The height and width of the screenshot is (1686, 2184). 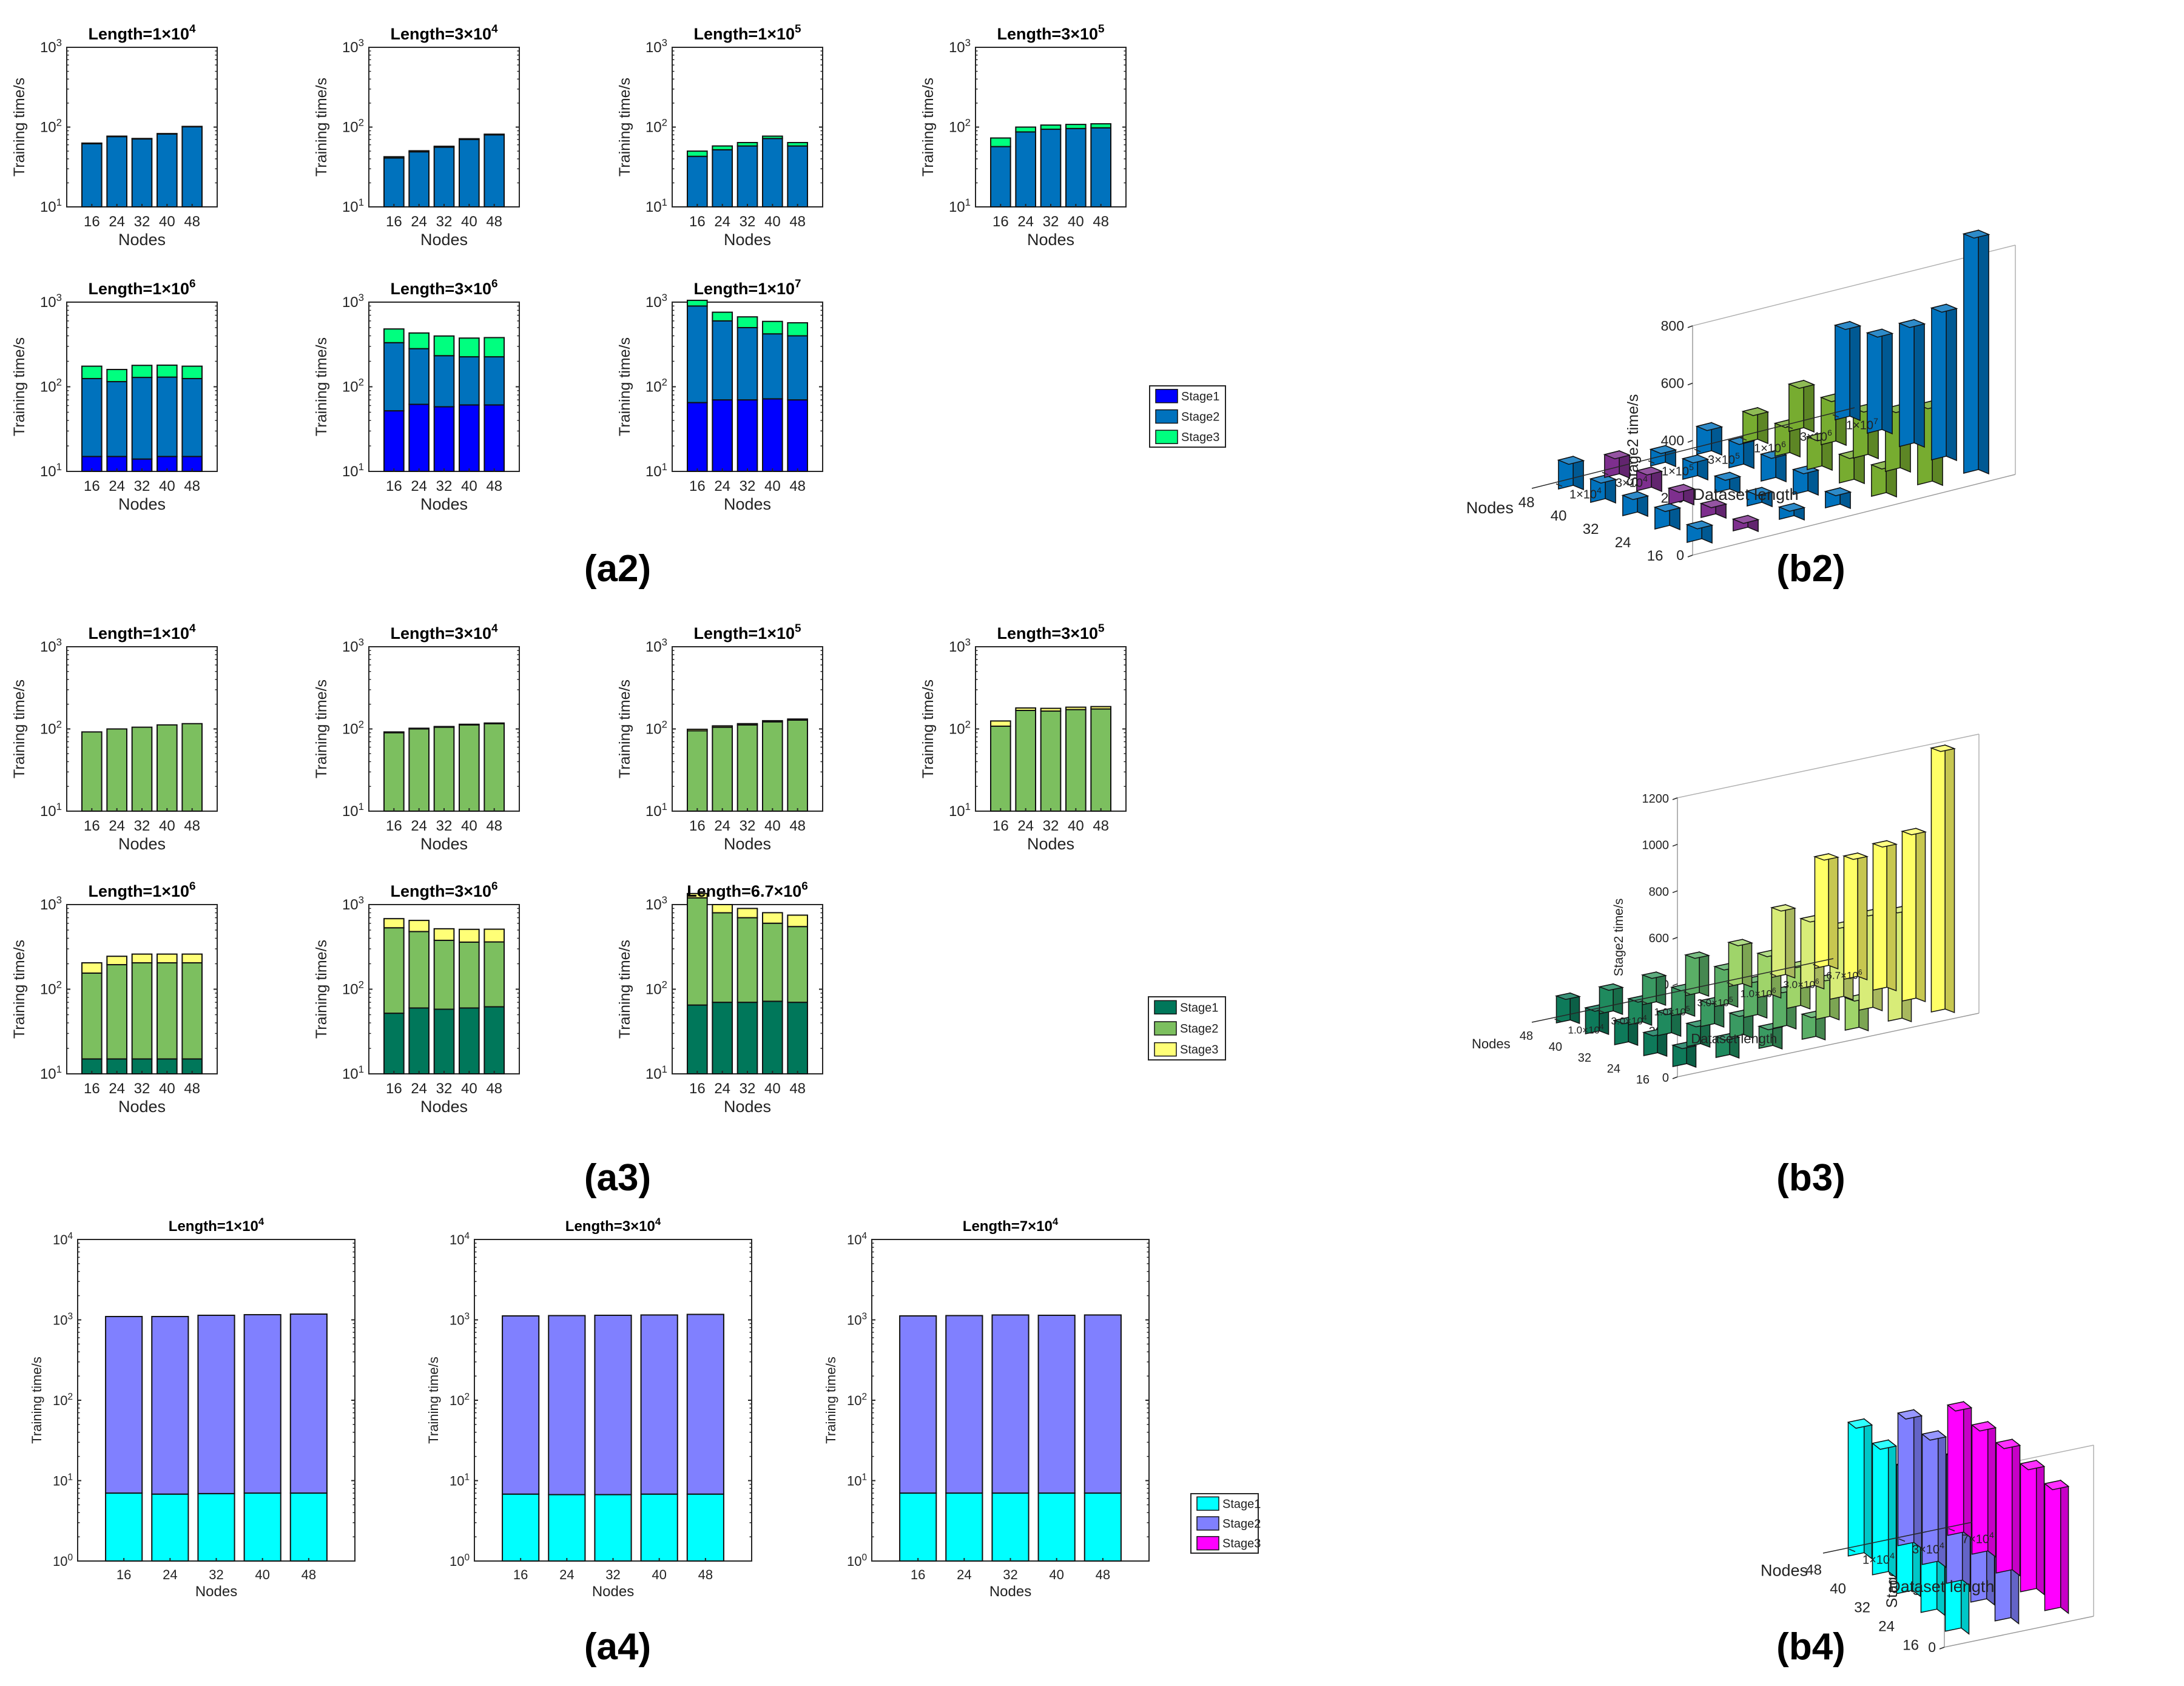 I want to click on z-axis-label: Stage2 time/s, so click(x=1619, y=937).